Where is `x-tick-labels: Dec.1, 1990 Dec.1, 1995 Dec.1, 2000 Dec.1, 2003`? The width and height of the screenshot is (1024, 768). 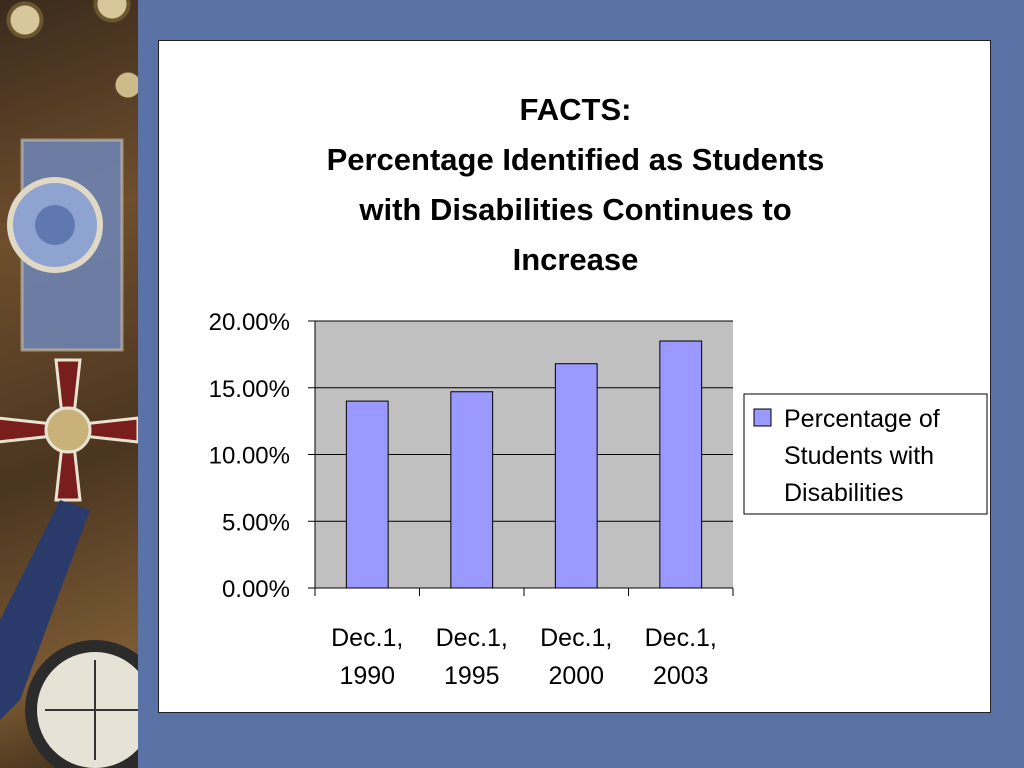 x-tick-labels: Dec.1, 1990 Dec.1, 1995 Dec.1, 2000 Dec.1, 2003 is located at coordinates (524, 657).